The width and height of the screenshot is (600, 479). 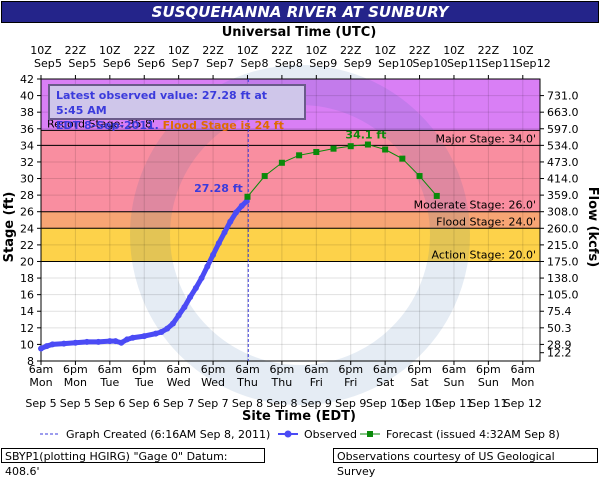 I want to click on top-tick-time-36: 22Z, so click(x=144, y=50).